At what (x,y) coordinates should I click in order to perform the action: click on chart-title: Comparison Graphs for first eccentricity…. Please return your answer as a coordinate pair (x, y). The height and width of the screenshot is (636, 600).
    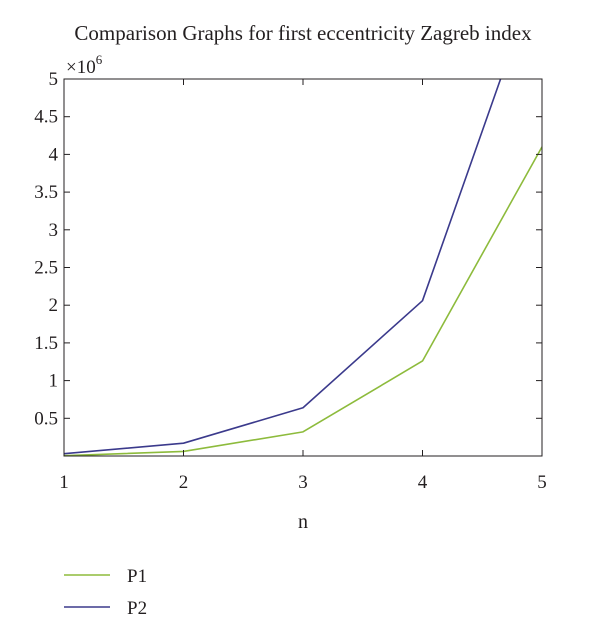
    Looking at the image, I should click on (303, 33).